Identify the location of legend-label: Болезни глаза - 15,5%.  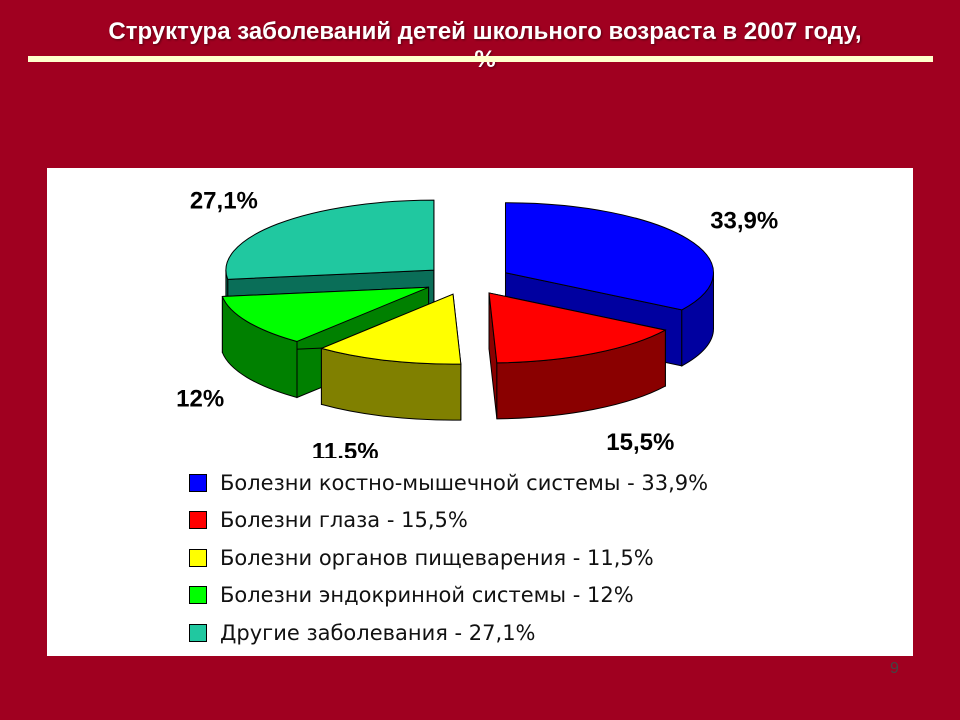
(344, 520).